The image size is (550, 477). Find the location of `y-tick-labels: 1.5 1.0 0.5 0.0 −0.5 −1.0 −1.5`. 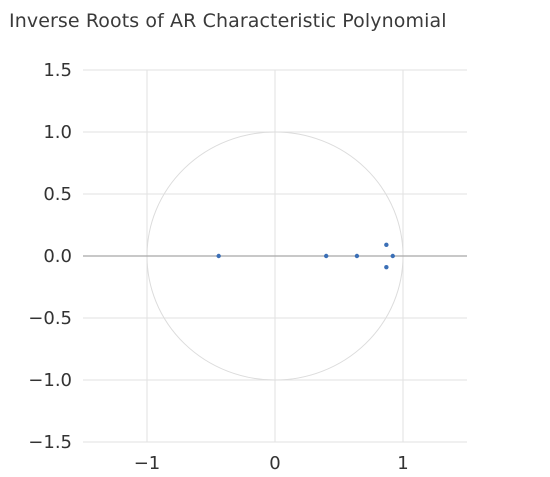

y-tick-labels: 1.5 1.0 0.5 0.0 −0.5 −1.0 −1.5 is located at coordinates (50, 256).